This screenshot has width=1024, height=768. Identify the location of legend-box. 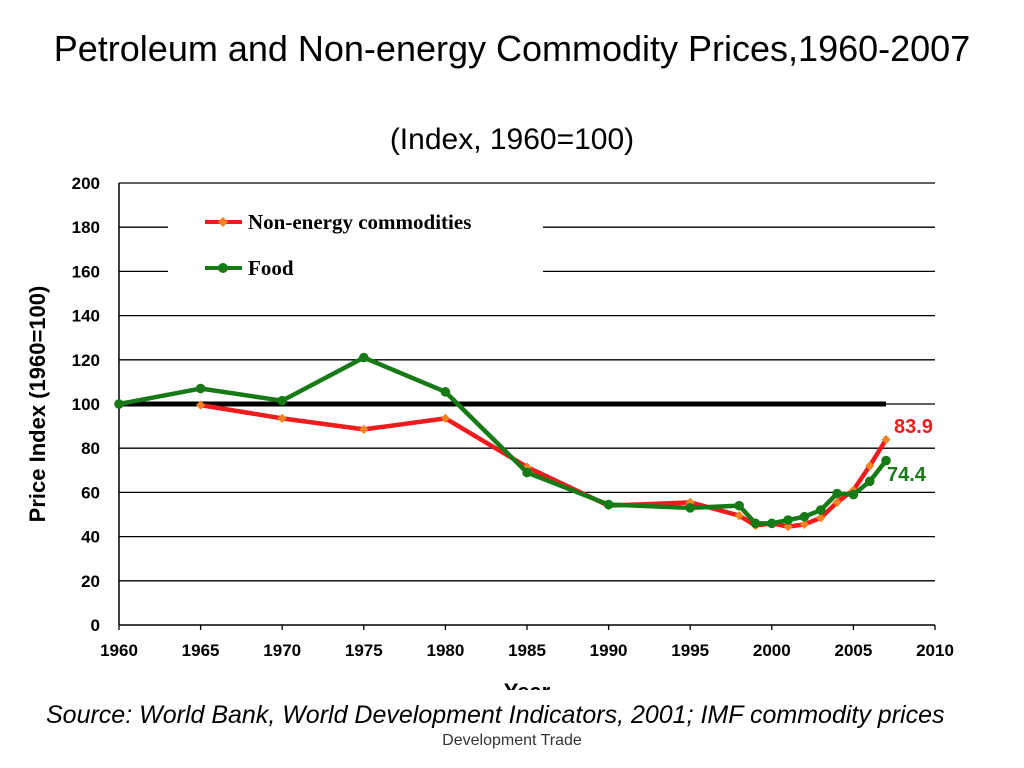
(355, 247).